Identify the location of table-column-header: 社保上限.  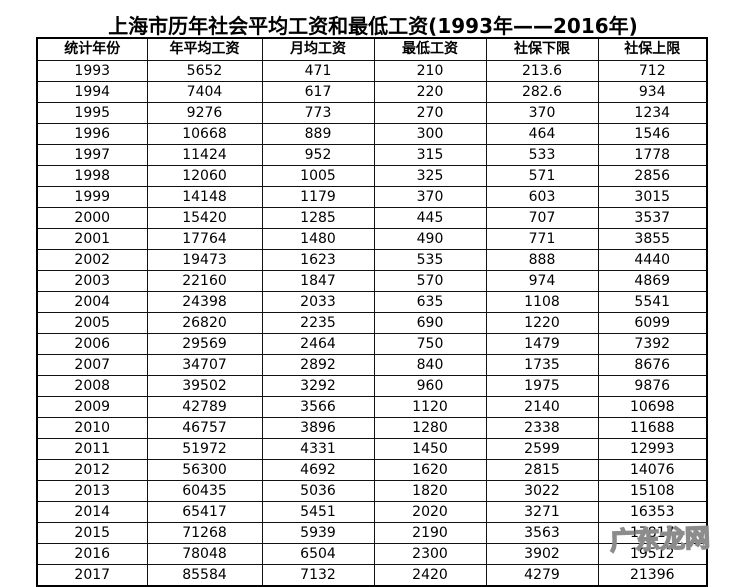
(652, 49).